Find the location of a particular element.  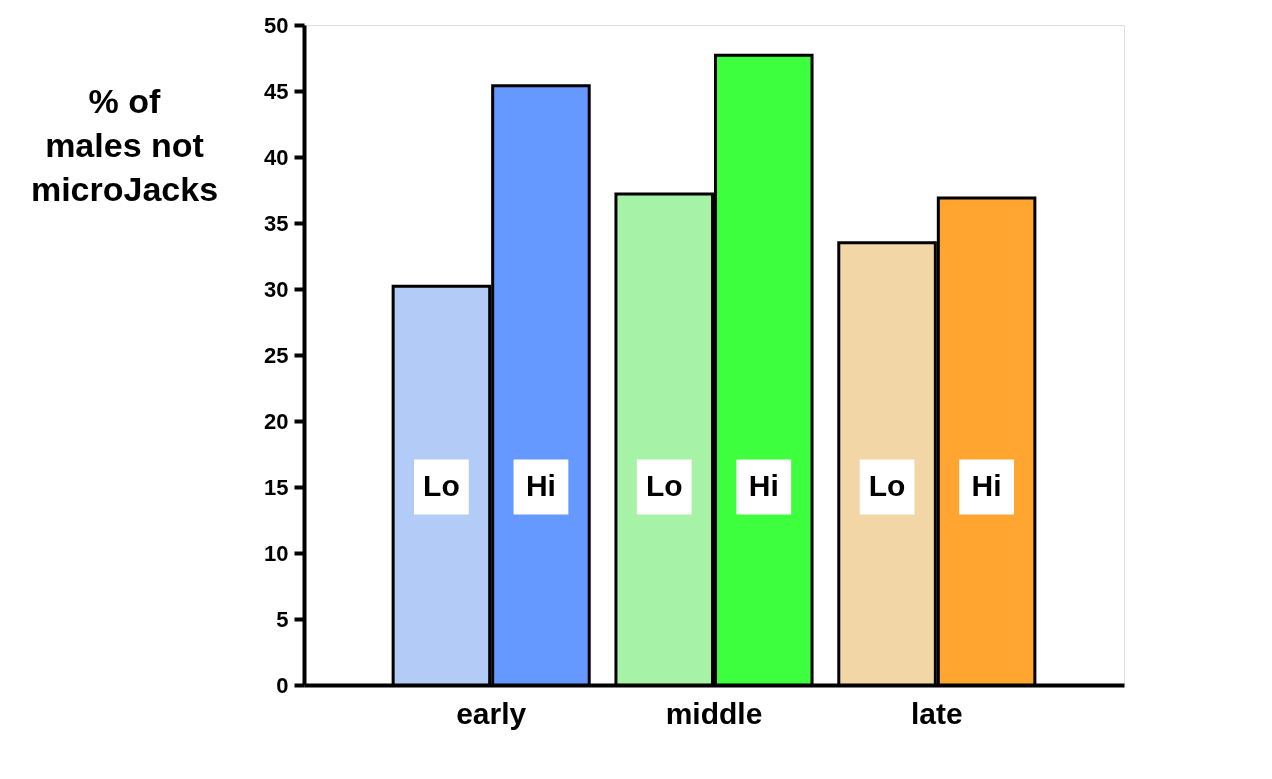

y-axis-title: % of males not microJacks is located at coordinates (124, 144).